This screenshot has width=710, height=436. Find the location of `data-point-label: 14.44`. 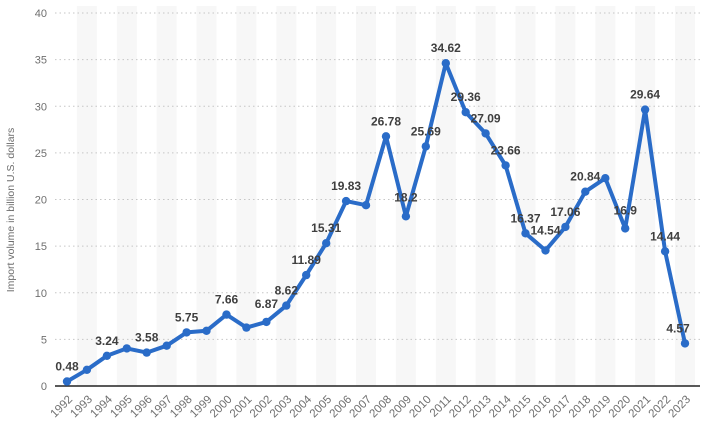

data-point-label: 14.44 is located at coordinates (665, 236).